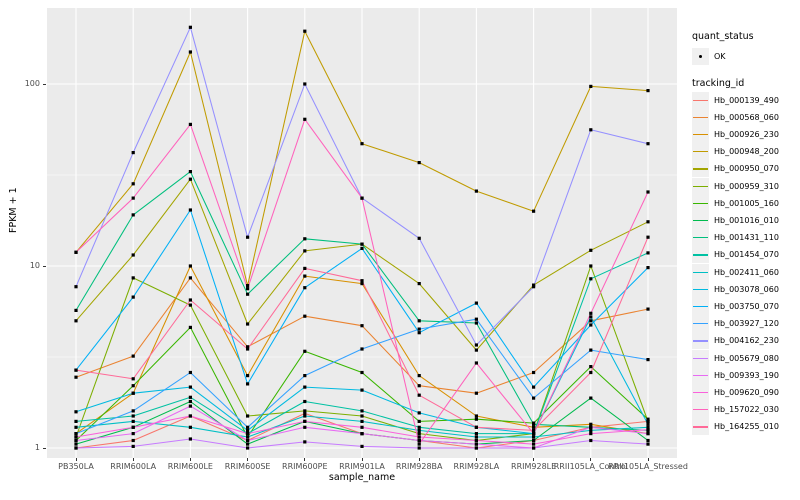  Describe the element at coordinates (746, 341) in the screenshot. I see `legend-item-label: Hb_004162_230` at that location.